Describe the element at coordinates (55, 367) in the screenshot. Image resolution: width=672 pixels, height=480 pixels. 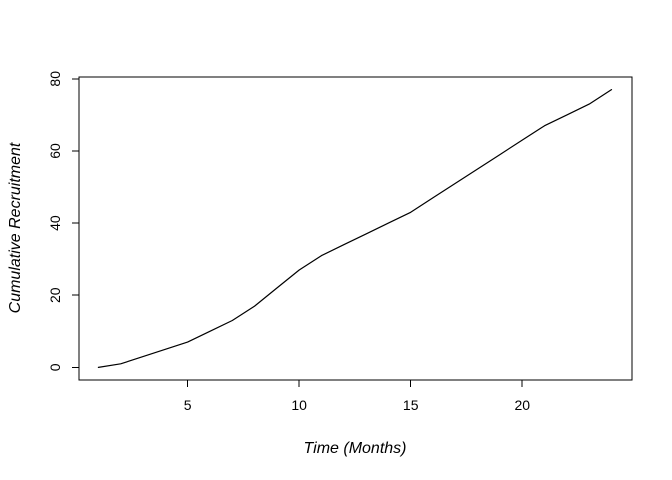
I see `y-tick-label: 0` at that location.